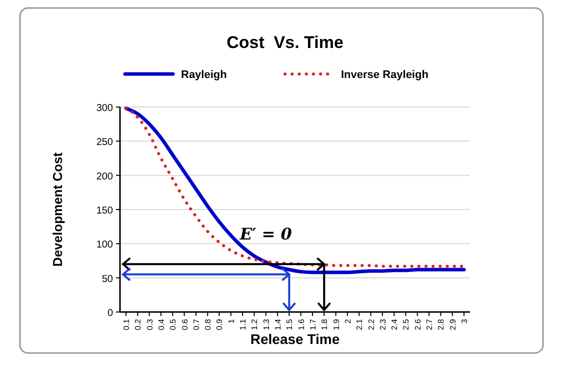 This screenshot has width=563, height=385. I want to click on x-tick-label: 2.9, so click(453, 324).